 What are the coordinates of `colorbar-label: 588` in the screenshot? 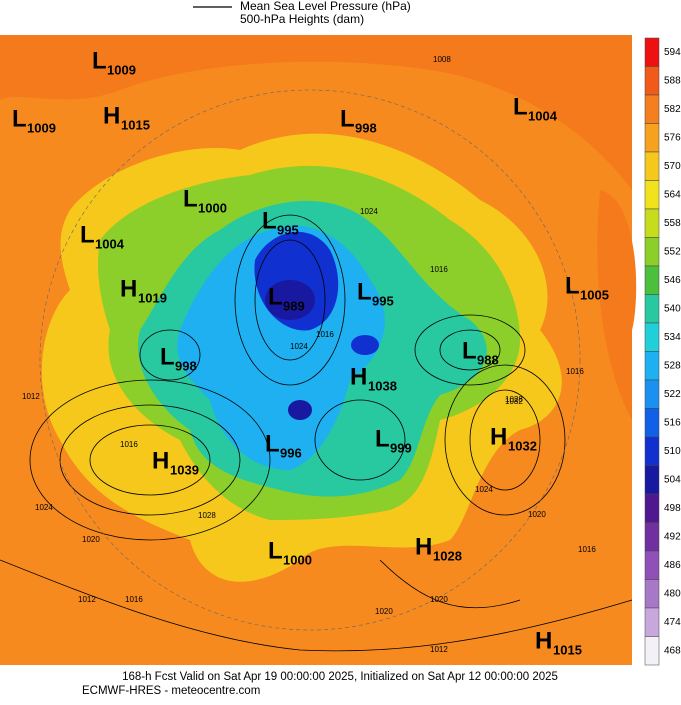 It's located at (672, 80).